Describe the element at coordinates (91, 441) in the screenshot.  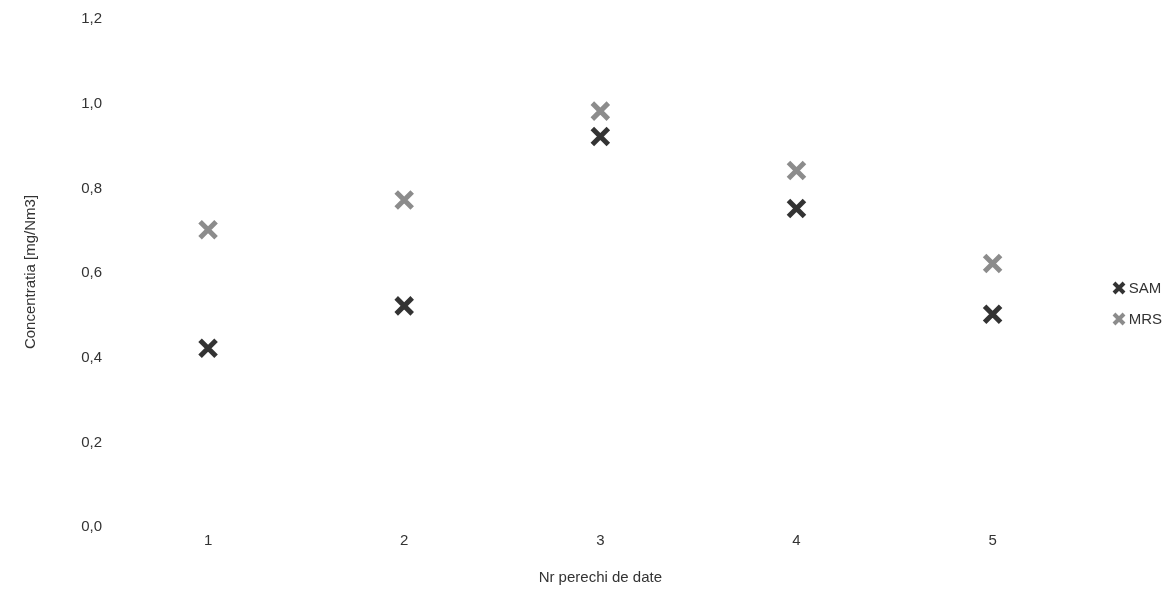
I see `y-tick-label: 0,2` at that location.